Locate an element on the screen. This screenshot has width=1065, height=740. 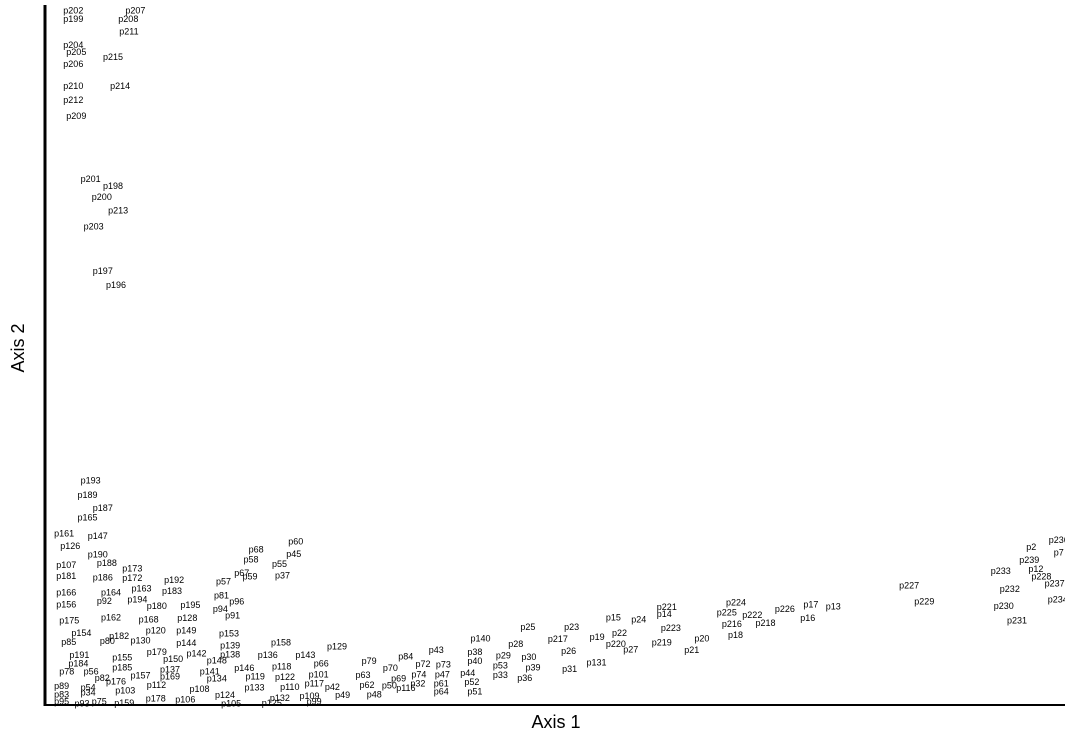
point-label: p105 is located at coordinates (231, 704).